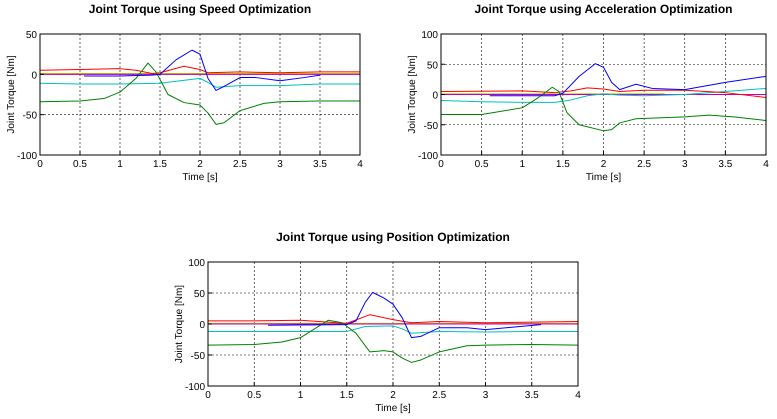  What do you see at coordinates (603, 9) in the screenshot?
I see `chart-title: Joint Torque using Acceleration Optimization` at bounding box center [603, 9].